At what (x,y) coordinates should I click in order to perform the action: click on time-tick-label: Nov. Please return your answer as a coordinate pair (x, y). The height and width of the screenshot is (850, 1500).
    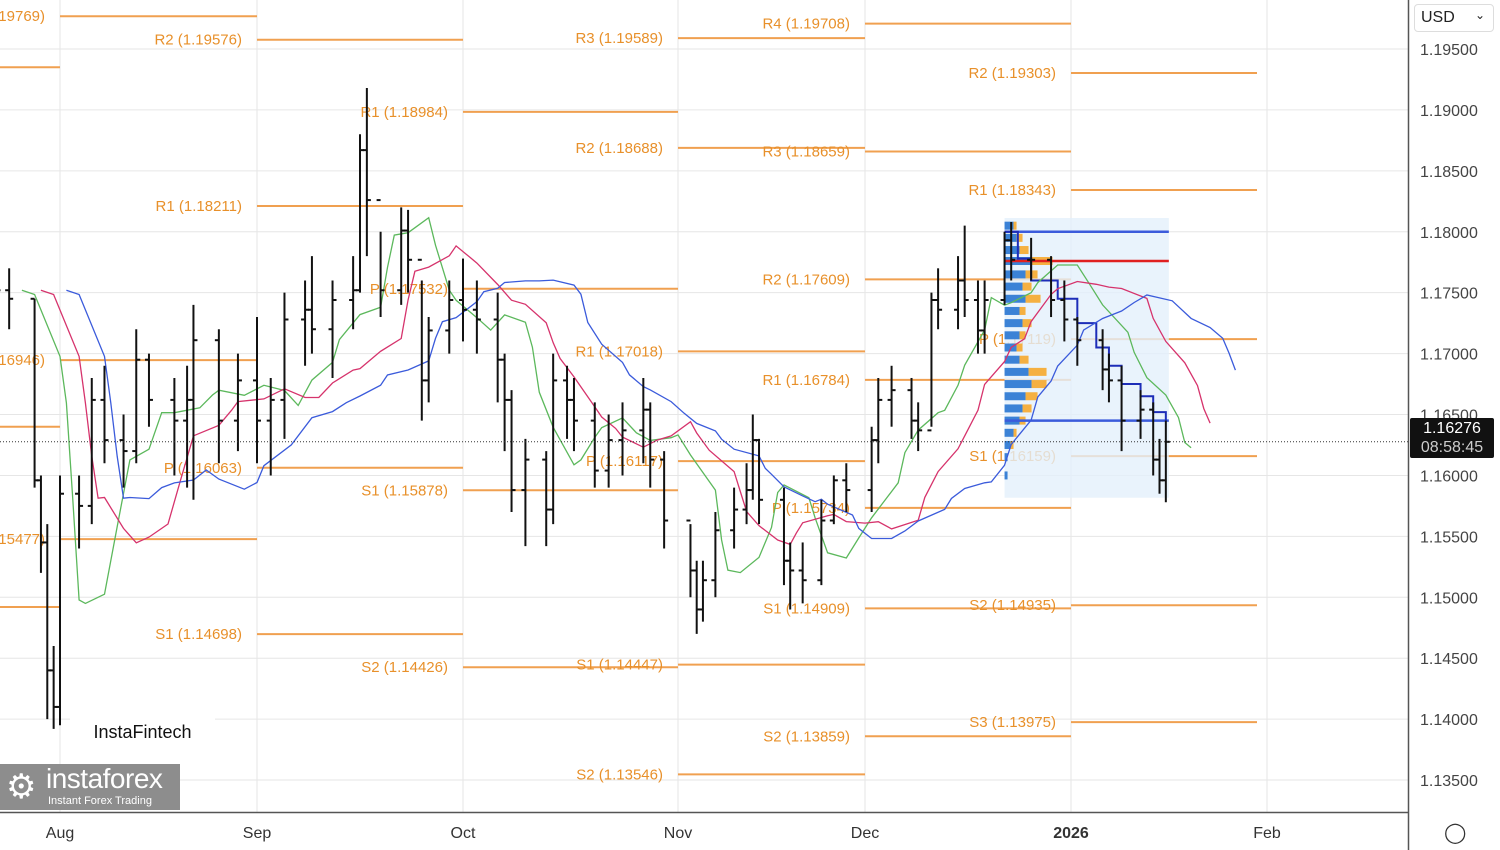
    Looking at the image, I should click on (678, 833).